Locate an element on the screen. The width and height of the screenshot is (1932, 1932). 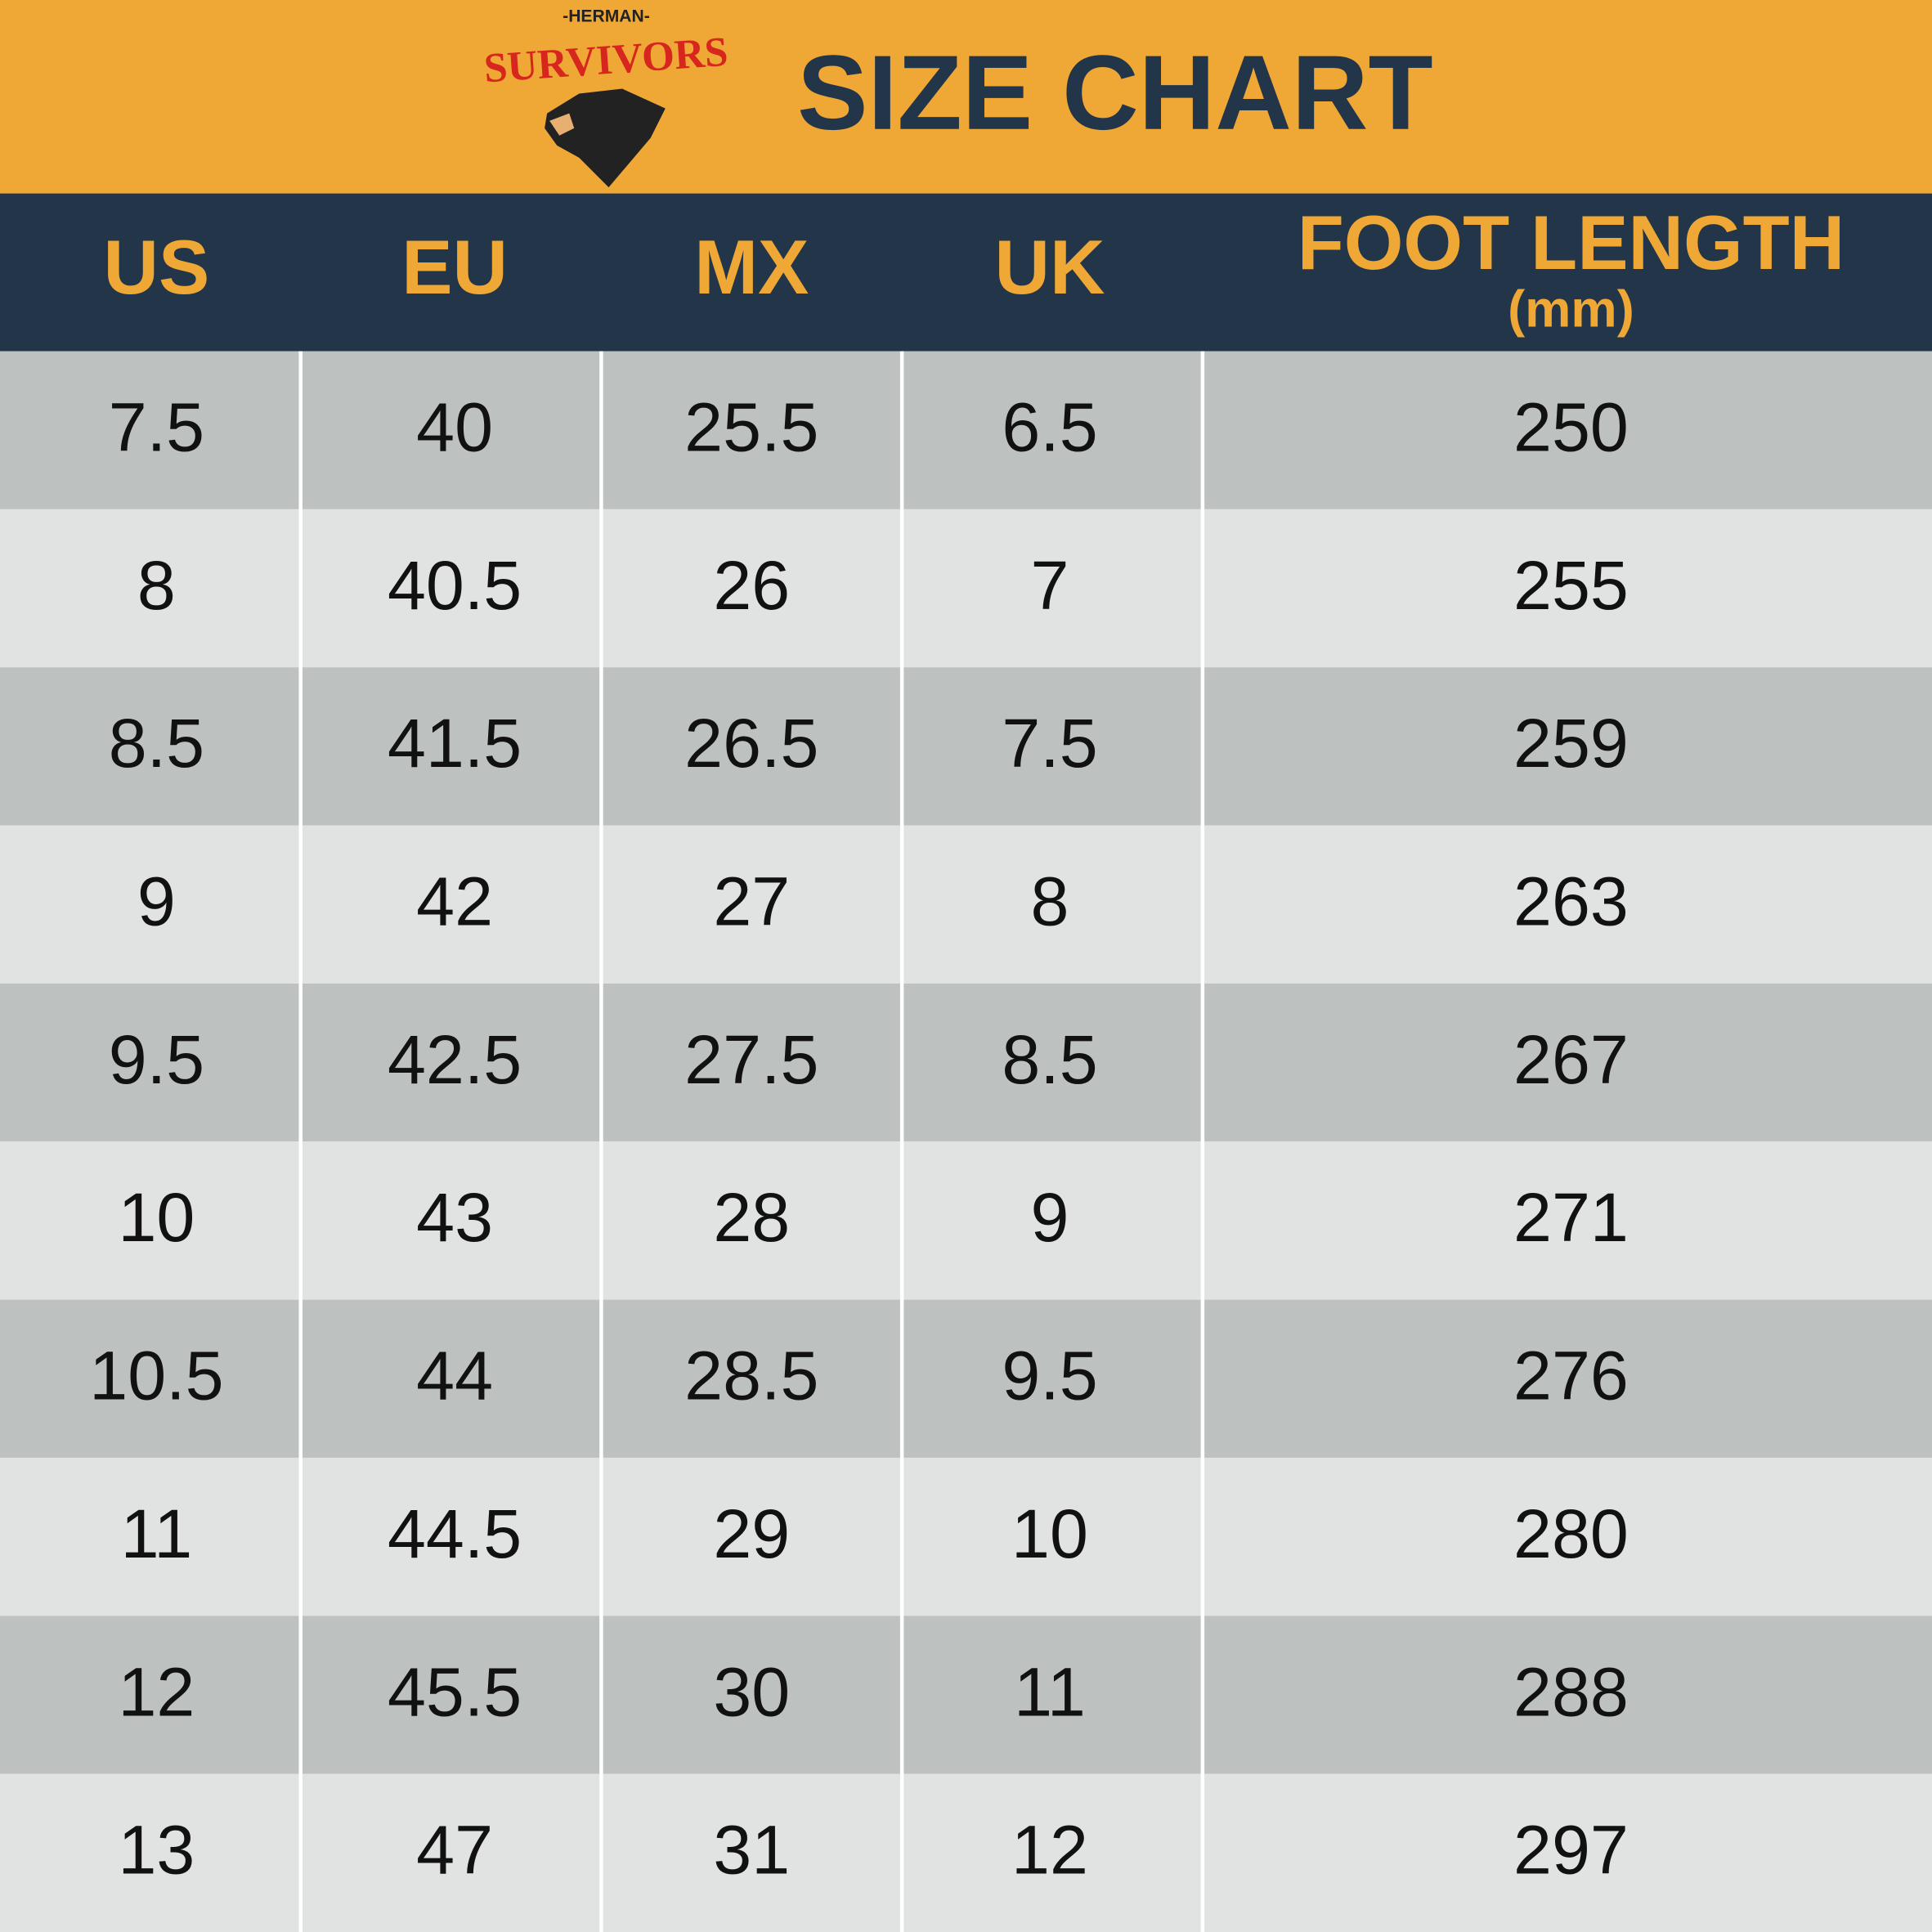
bear-mouth is located at coordinates (562, 124).